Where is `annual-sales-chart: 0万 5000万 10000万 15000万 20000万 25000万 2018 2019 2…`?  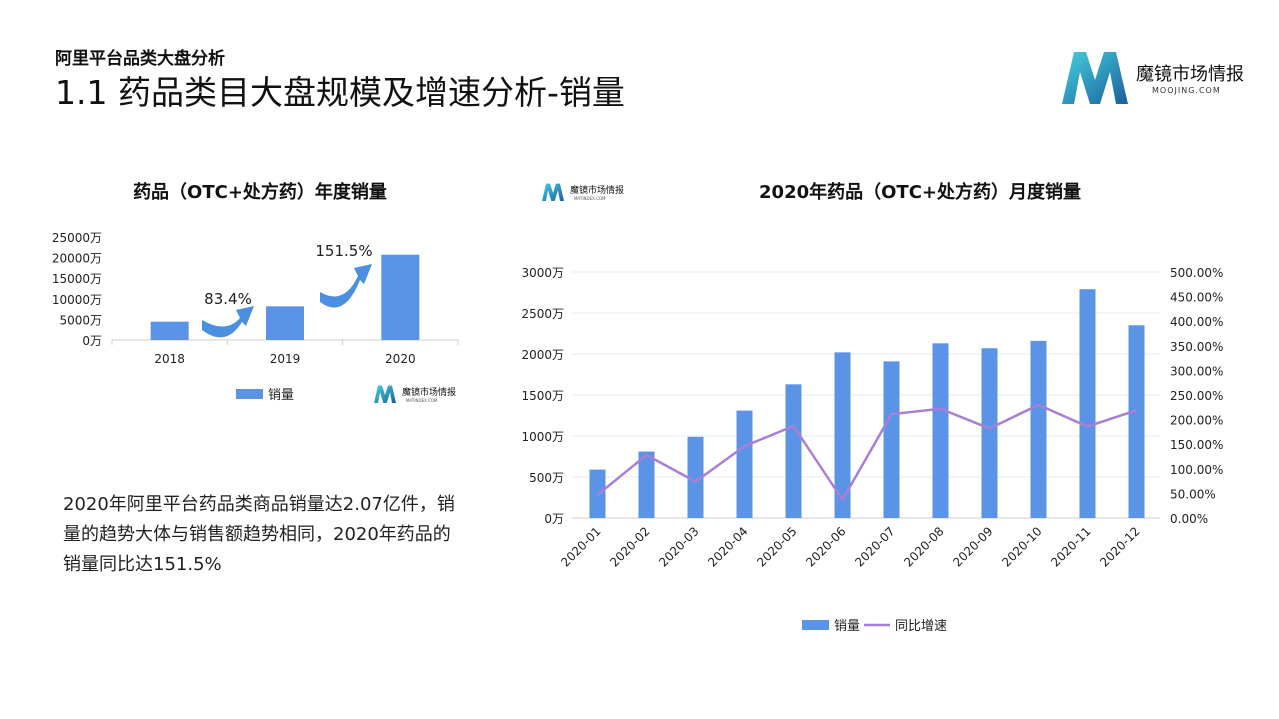 annual-sales-chart: 0万 5000万 10000万 15000万 20000万 25000万 2018 2019 2… is located at coordinates (255, 317).